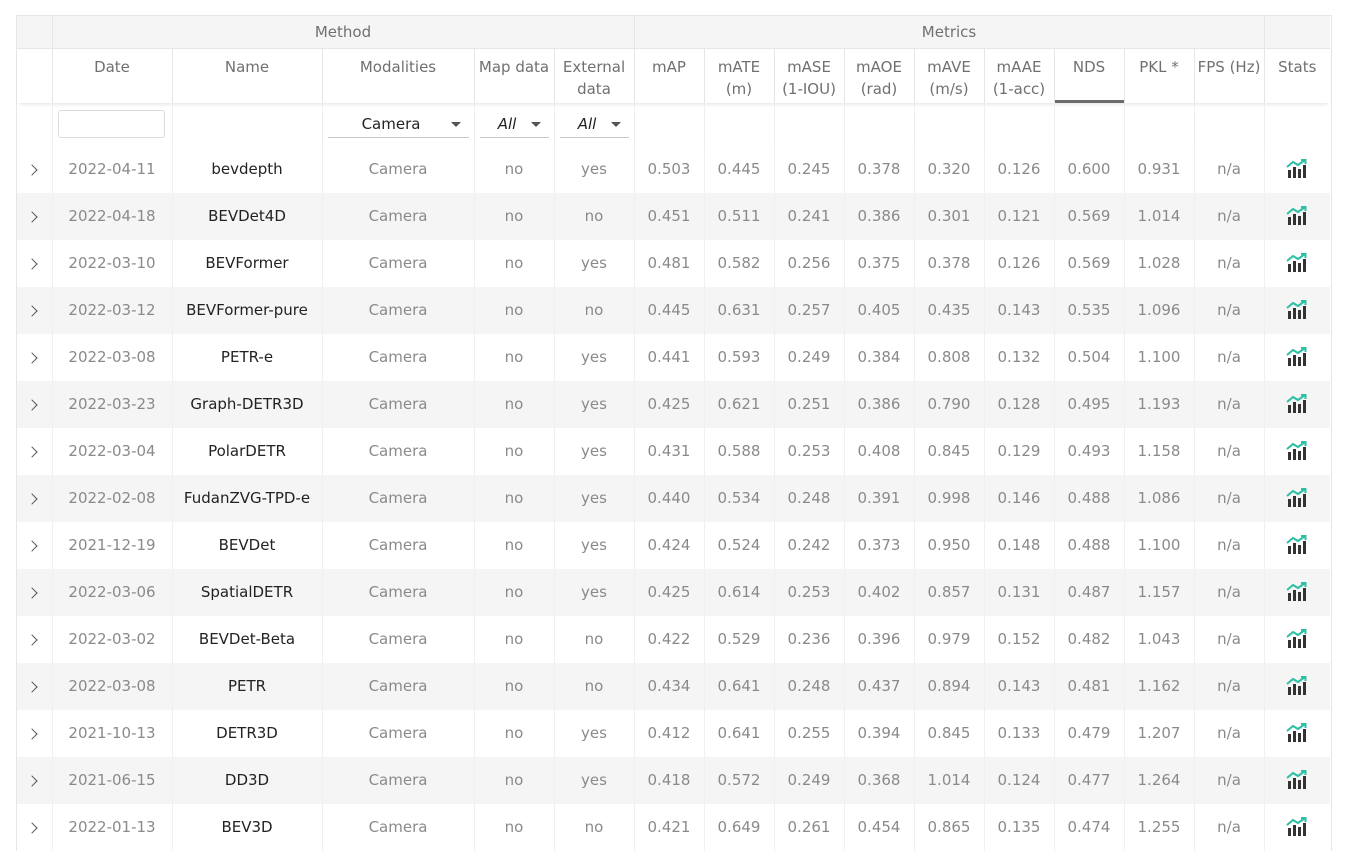 This screenshot has height=861, width=1349. Describe the element at coordinates (247, 310) in the screenshot. I see `name-cell: BEVFormer-pure` at that location.